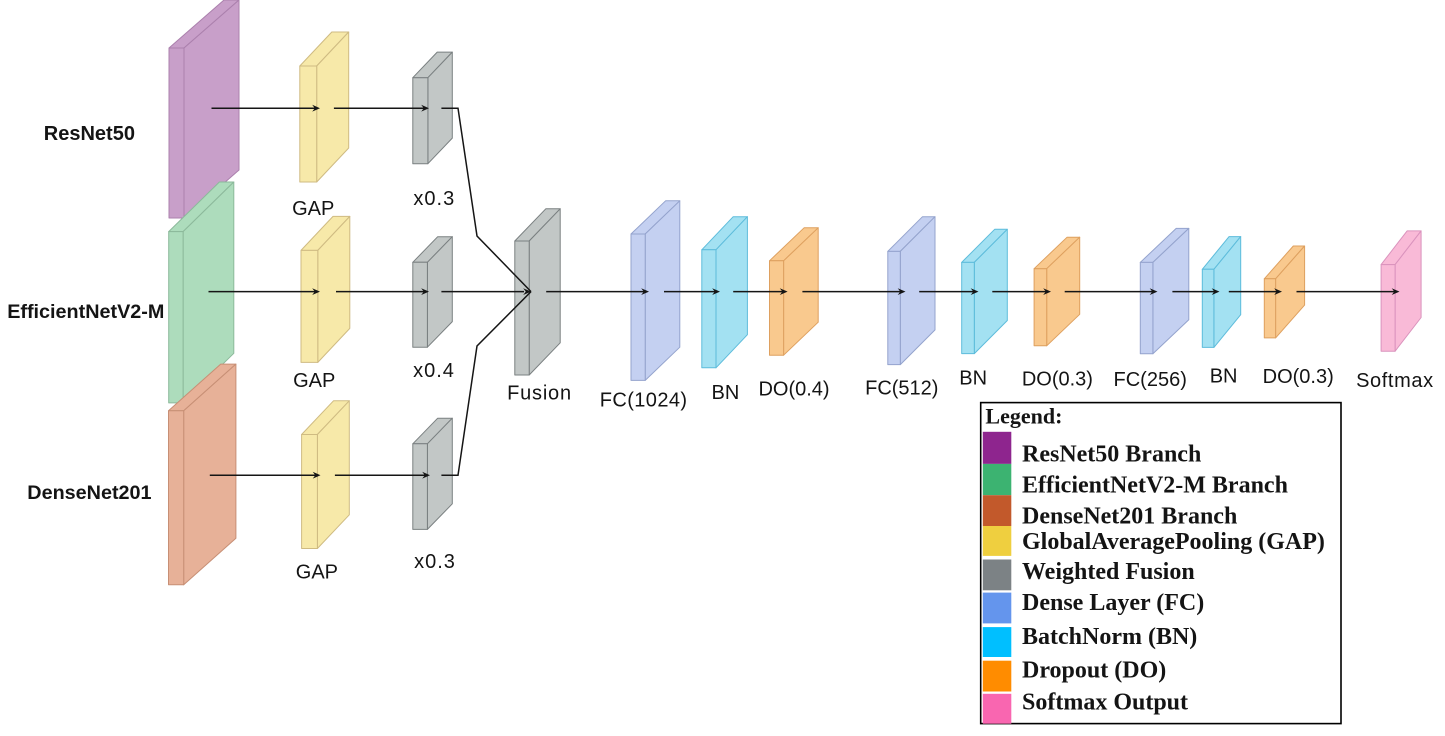 This screenshot has width=1445, height=736. I want to click on svg-text: Dropout (DO), so click(1094, 671).